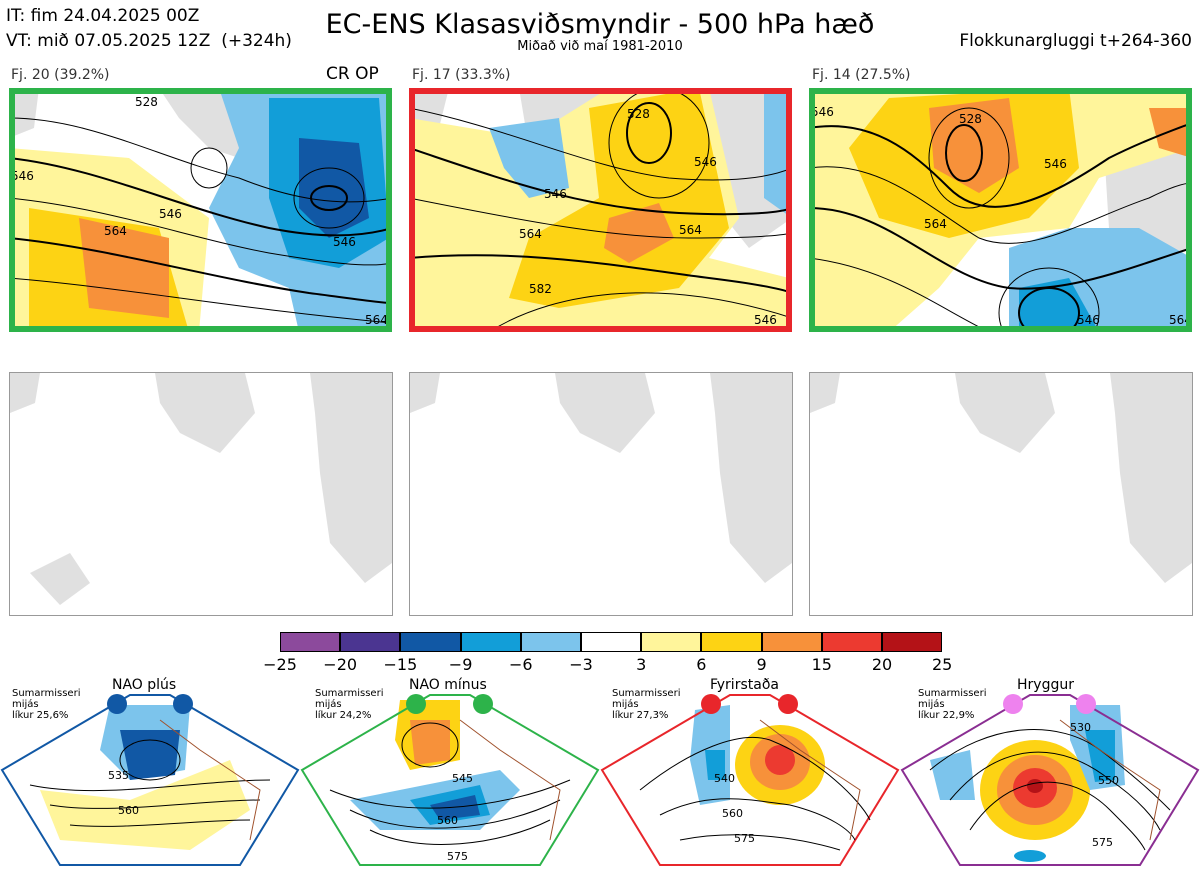  I want to click on regime-prob-blocking: Sumarmisseri mijás líkur 27,3%, so click(646, 704).